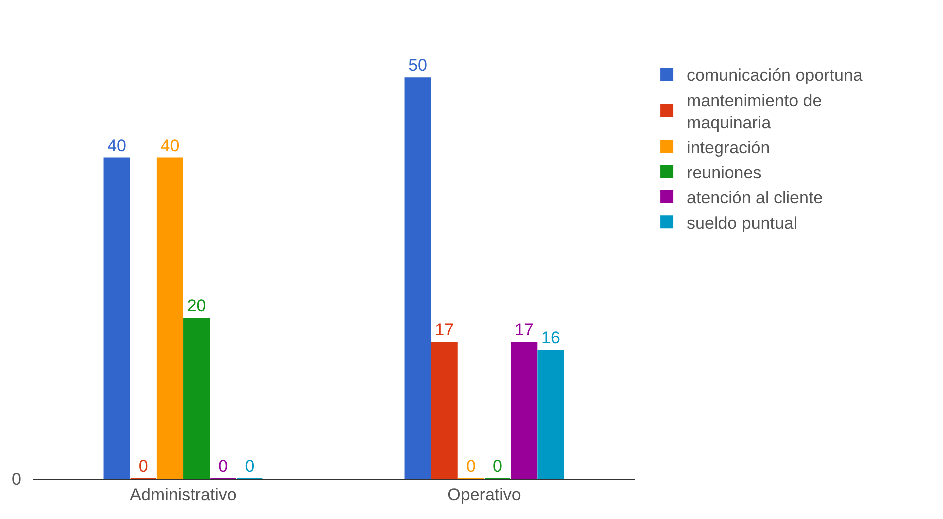 Image resolution: width=943 pixels, height=519 pixels. I want to click on data-label: 16, so click(551, 338).